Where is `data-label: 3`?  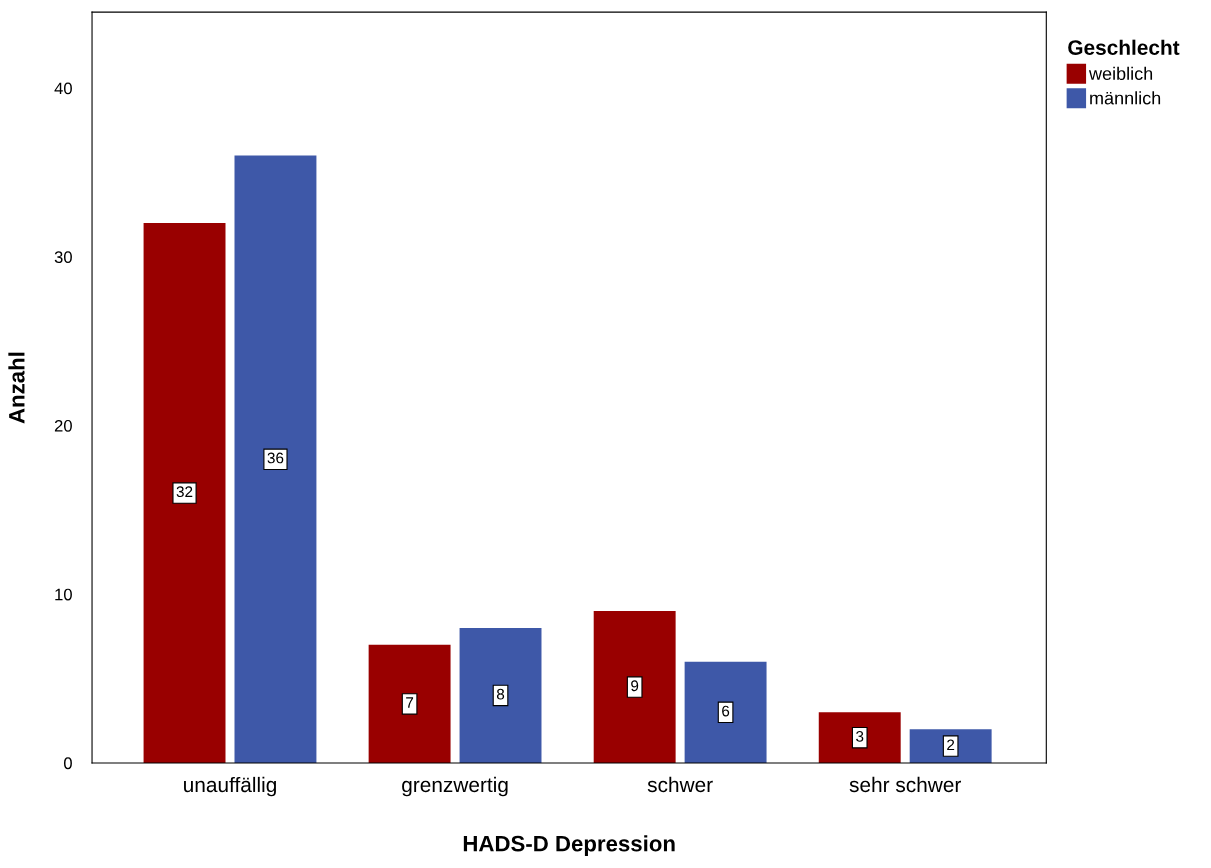
data-label: 3 is located at coordinates (860, 736).